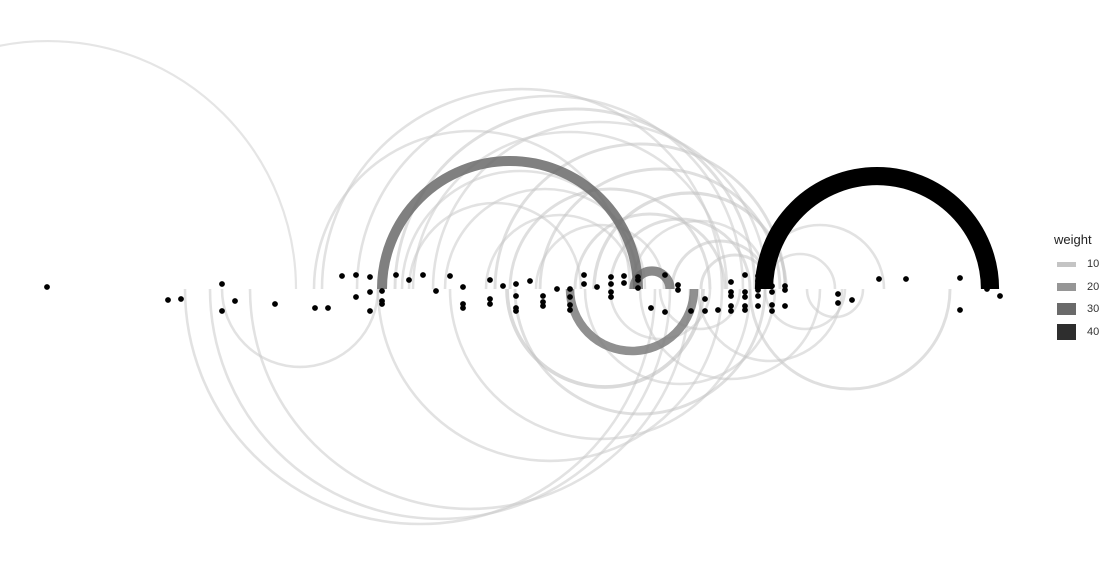 The width and height of the screenshot is (1099, 580). I want to click on legend-label: 10, so click(1093, 264).